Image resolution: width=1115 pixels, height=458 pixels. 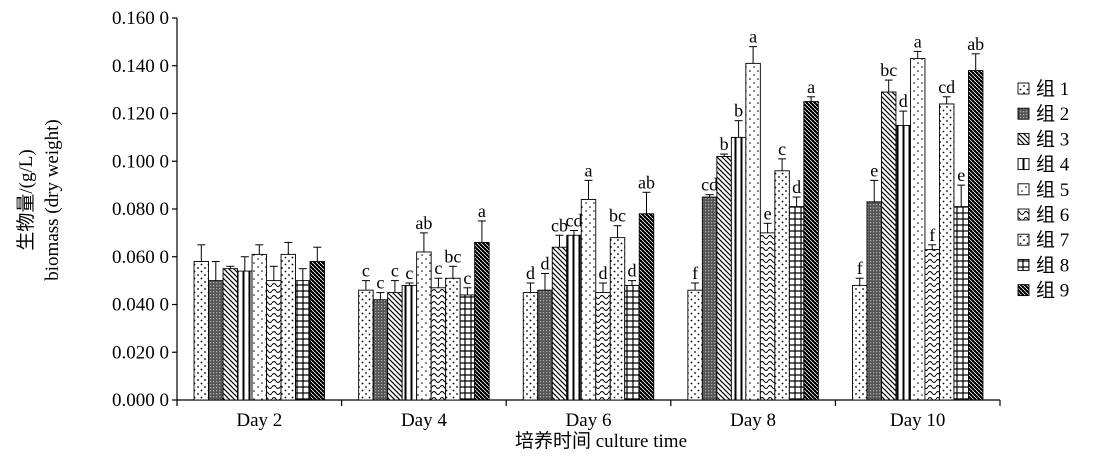 I want to click on y-tick-label: 0.160 0, so click(x=140, y=18).